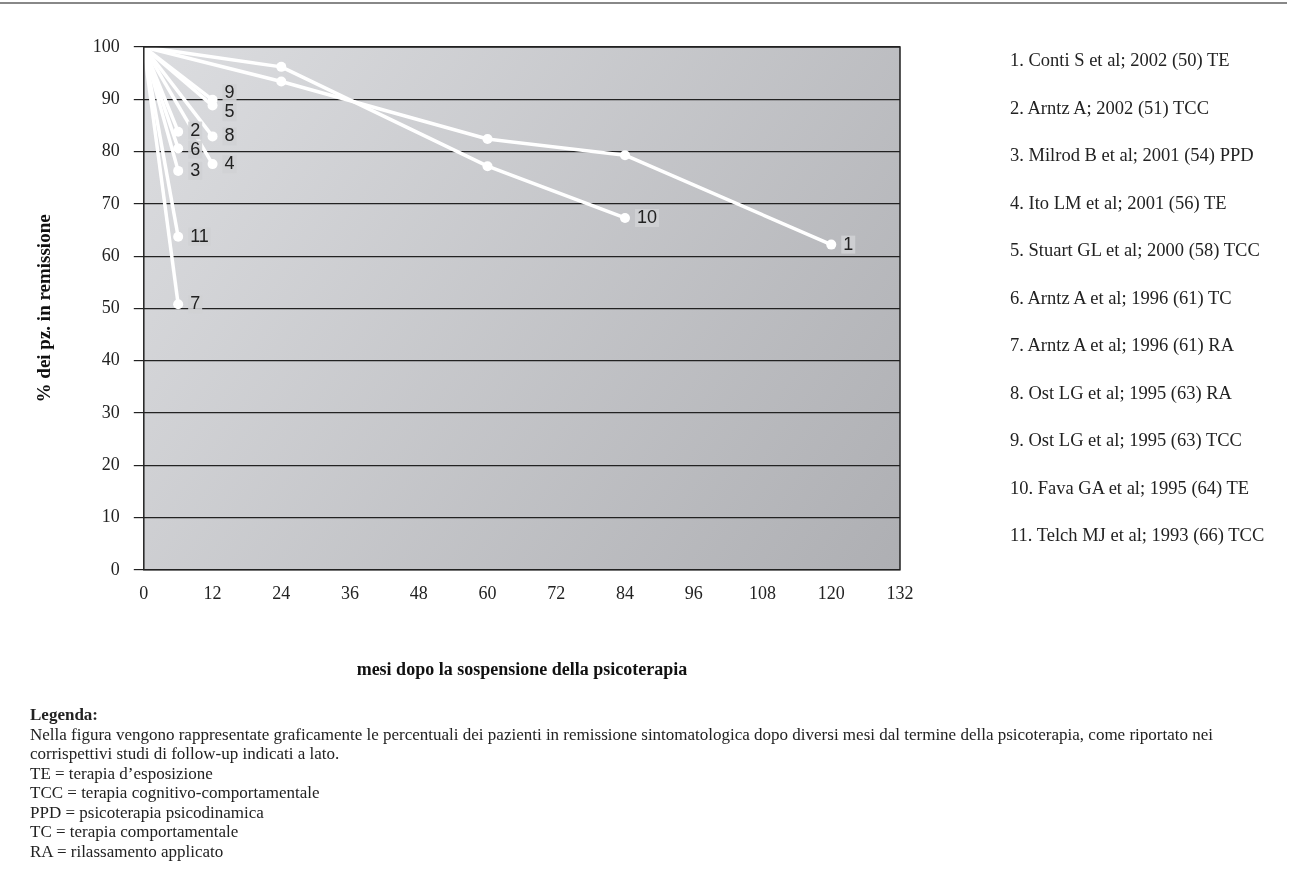  What do you see at coordinates (693, 593) in the screenshot?
I see `x-tick-label: 96` at bounding box center [693, 593].